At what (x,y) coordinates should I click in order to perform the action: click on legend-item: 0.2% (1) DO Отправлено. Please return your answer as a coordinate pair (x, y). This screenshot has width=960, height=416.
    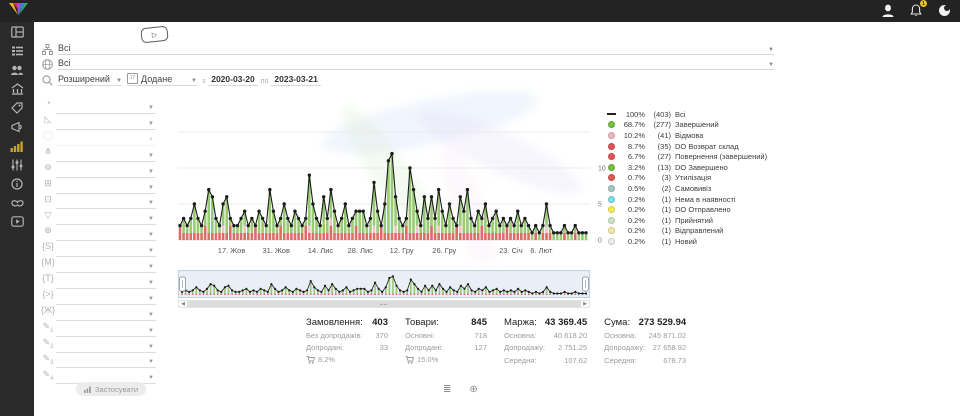
    Looking at the image, I should click on (692, 209).